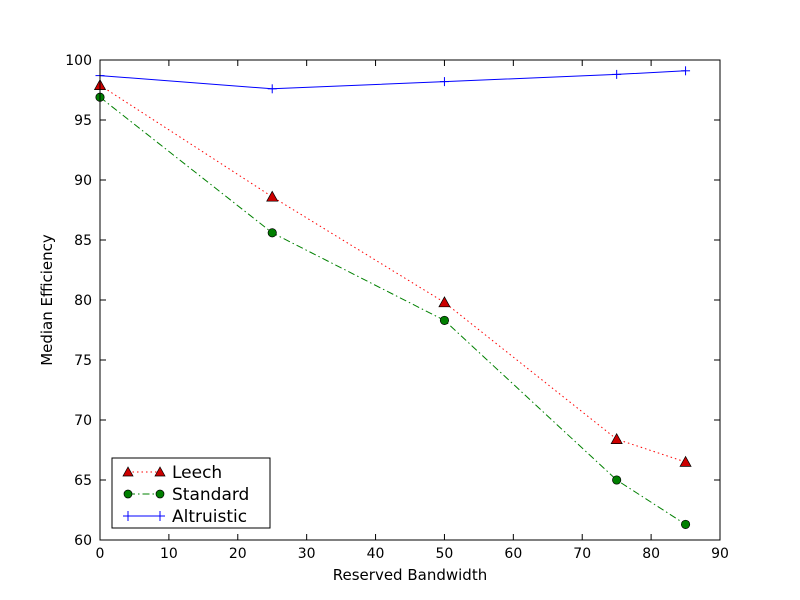 The image size is (800, 600). I want to click on x-tick-label: 80, so click(651, 554).